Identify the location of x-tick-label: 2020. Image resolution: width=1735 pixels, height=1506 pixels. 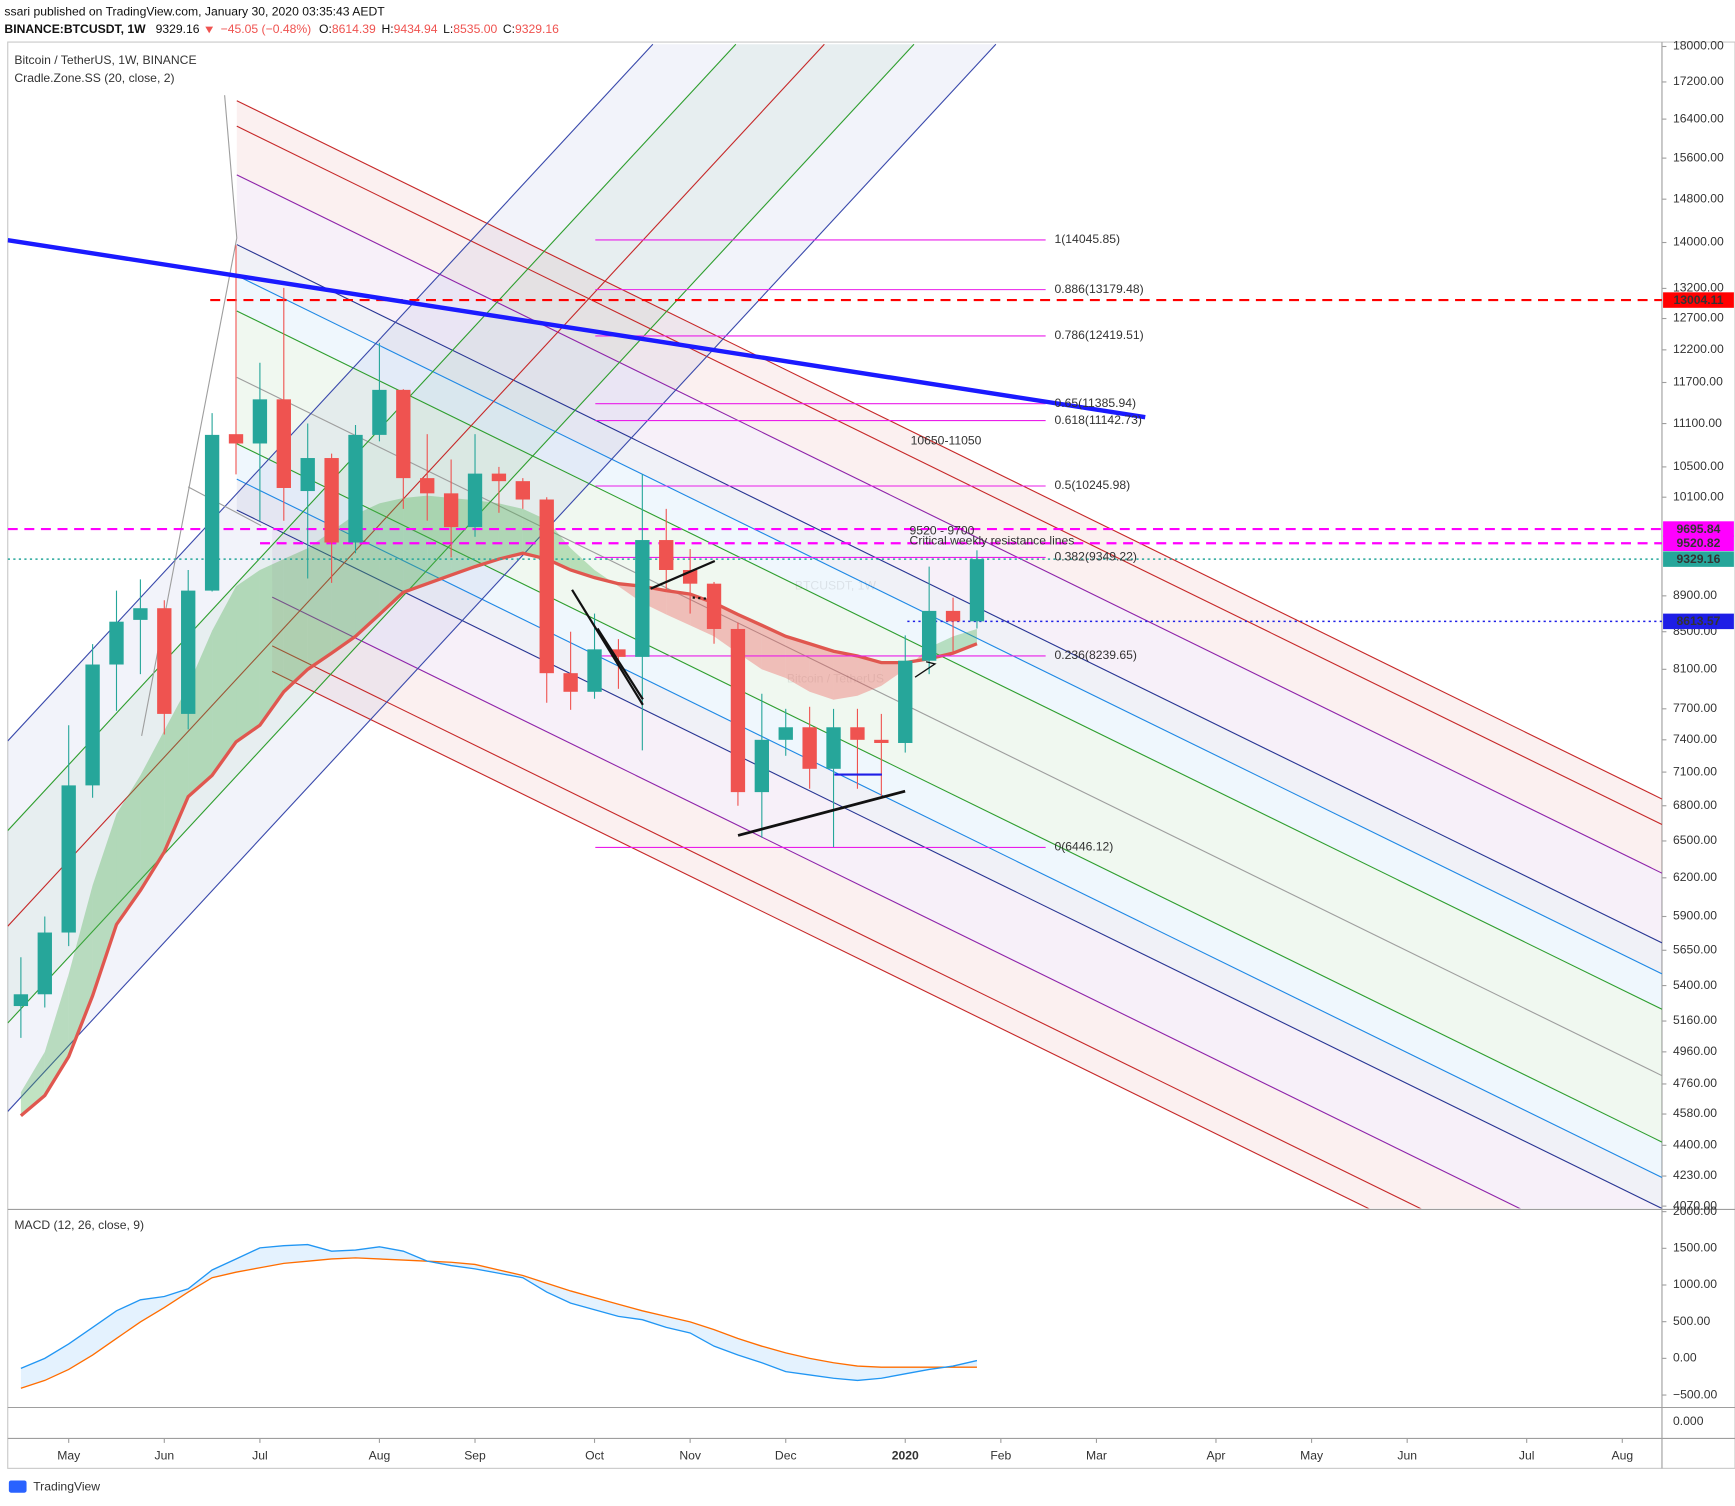
(905, 1455).